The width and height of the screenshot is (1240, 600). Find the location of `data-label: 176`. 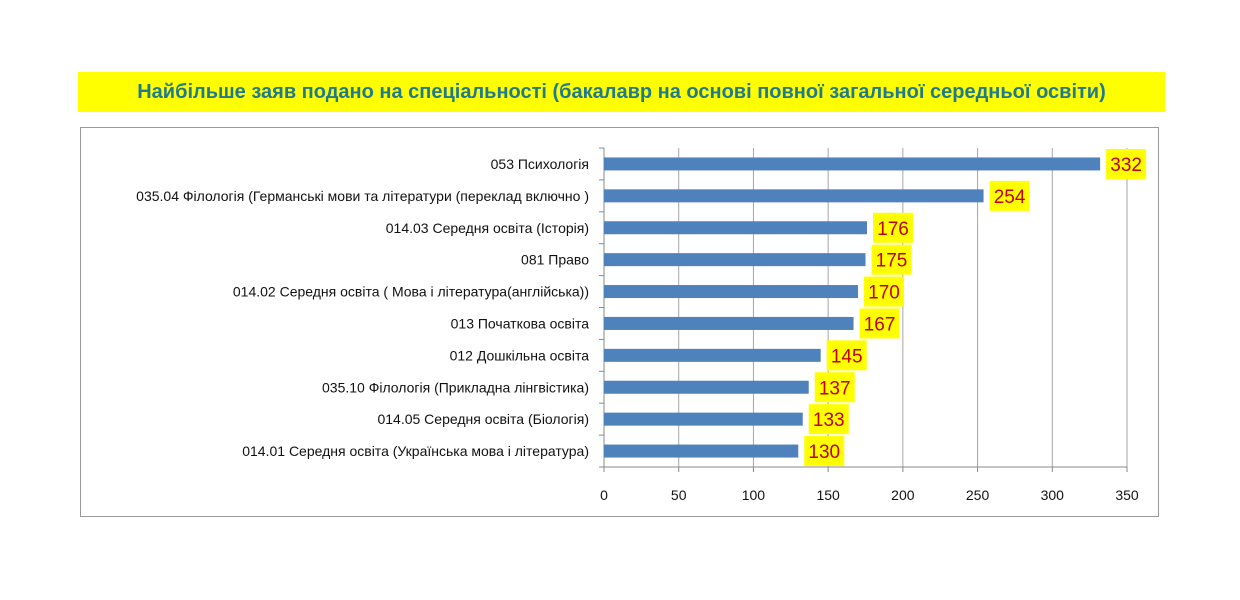

data-label: 176 is located at coordinates (893, 229).